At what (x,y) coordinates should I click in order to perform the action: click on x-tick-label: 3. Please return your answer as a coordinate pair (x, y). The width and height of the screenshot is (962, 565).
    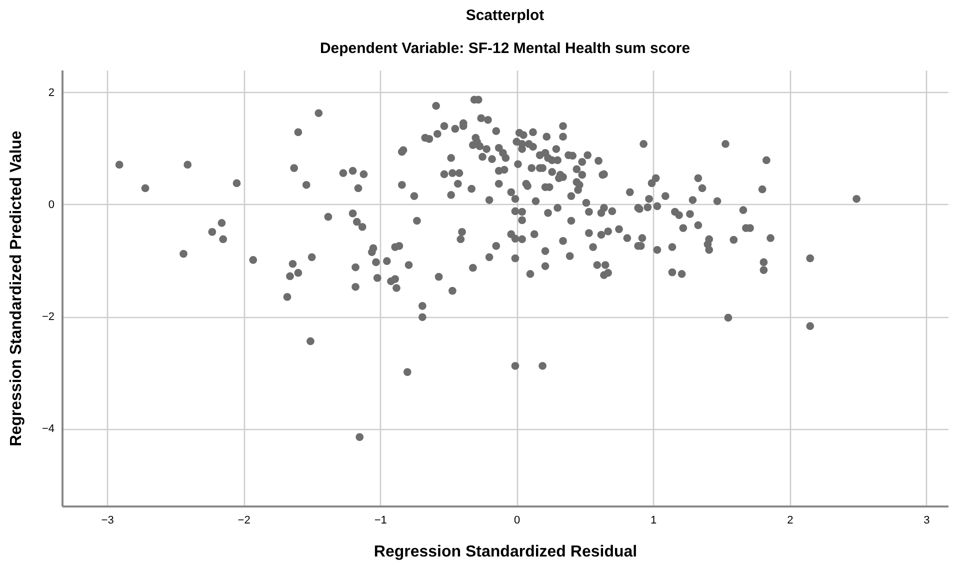
    Looking at the image, I should click on (927, 520).